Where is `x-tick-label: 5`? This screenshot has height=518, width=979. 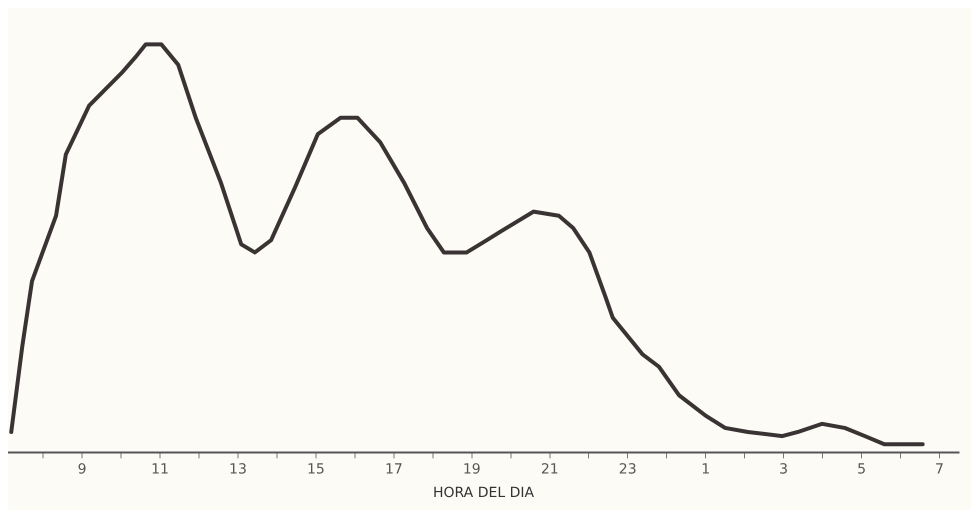
x-tick-label: 5 is located at coordinates (861, 469).